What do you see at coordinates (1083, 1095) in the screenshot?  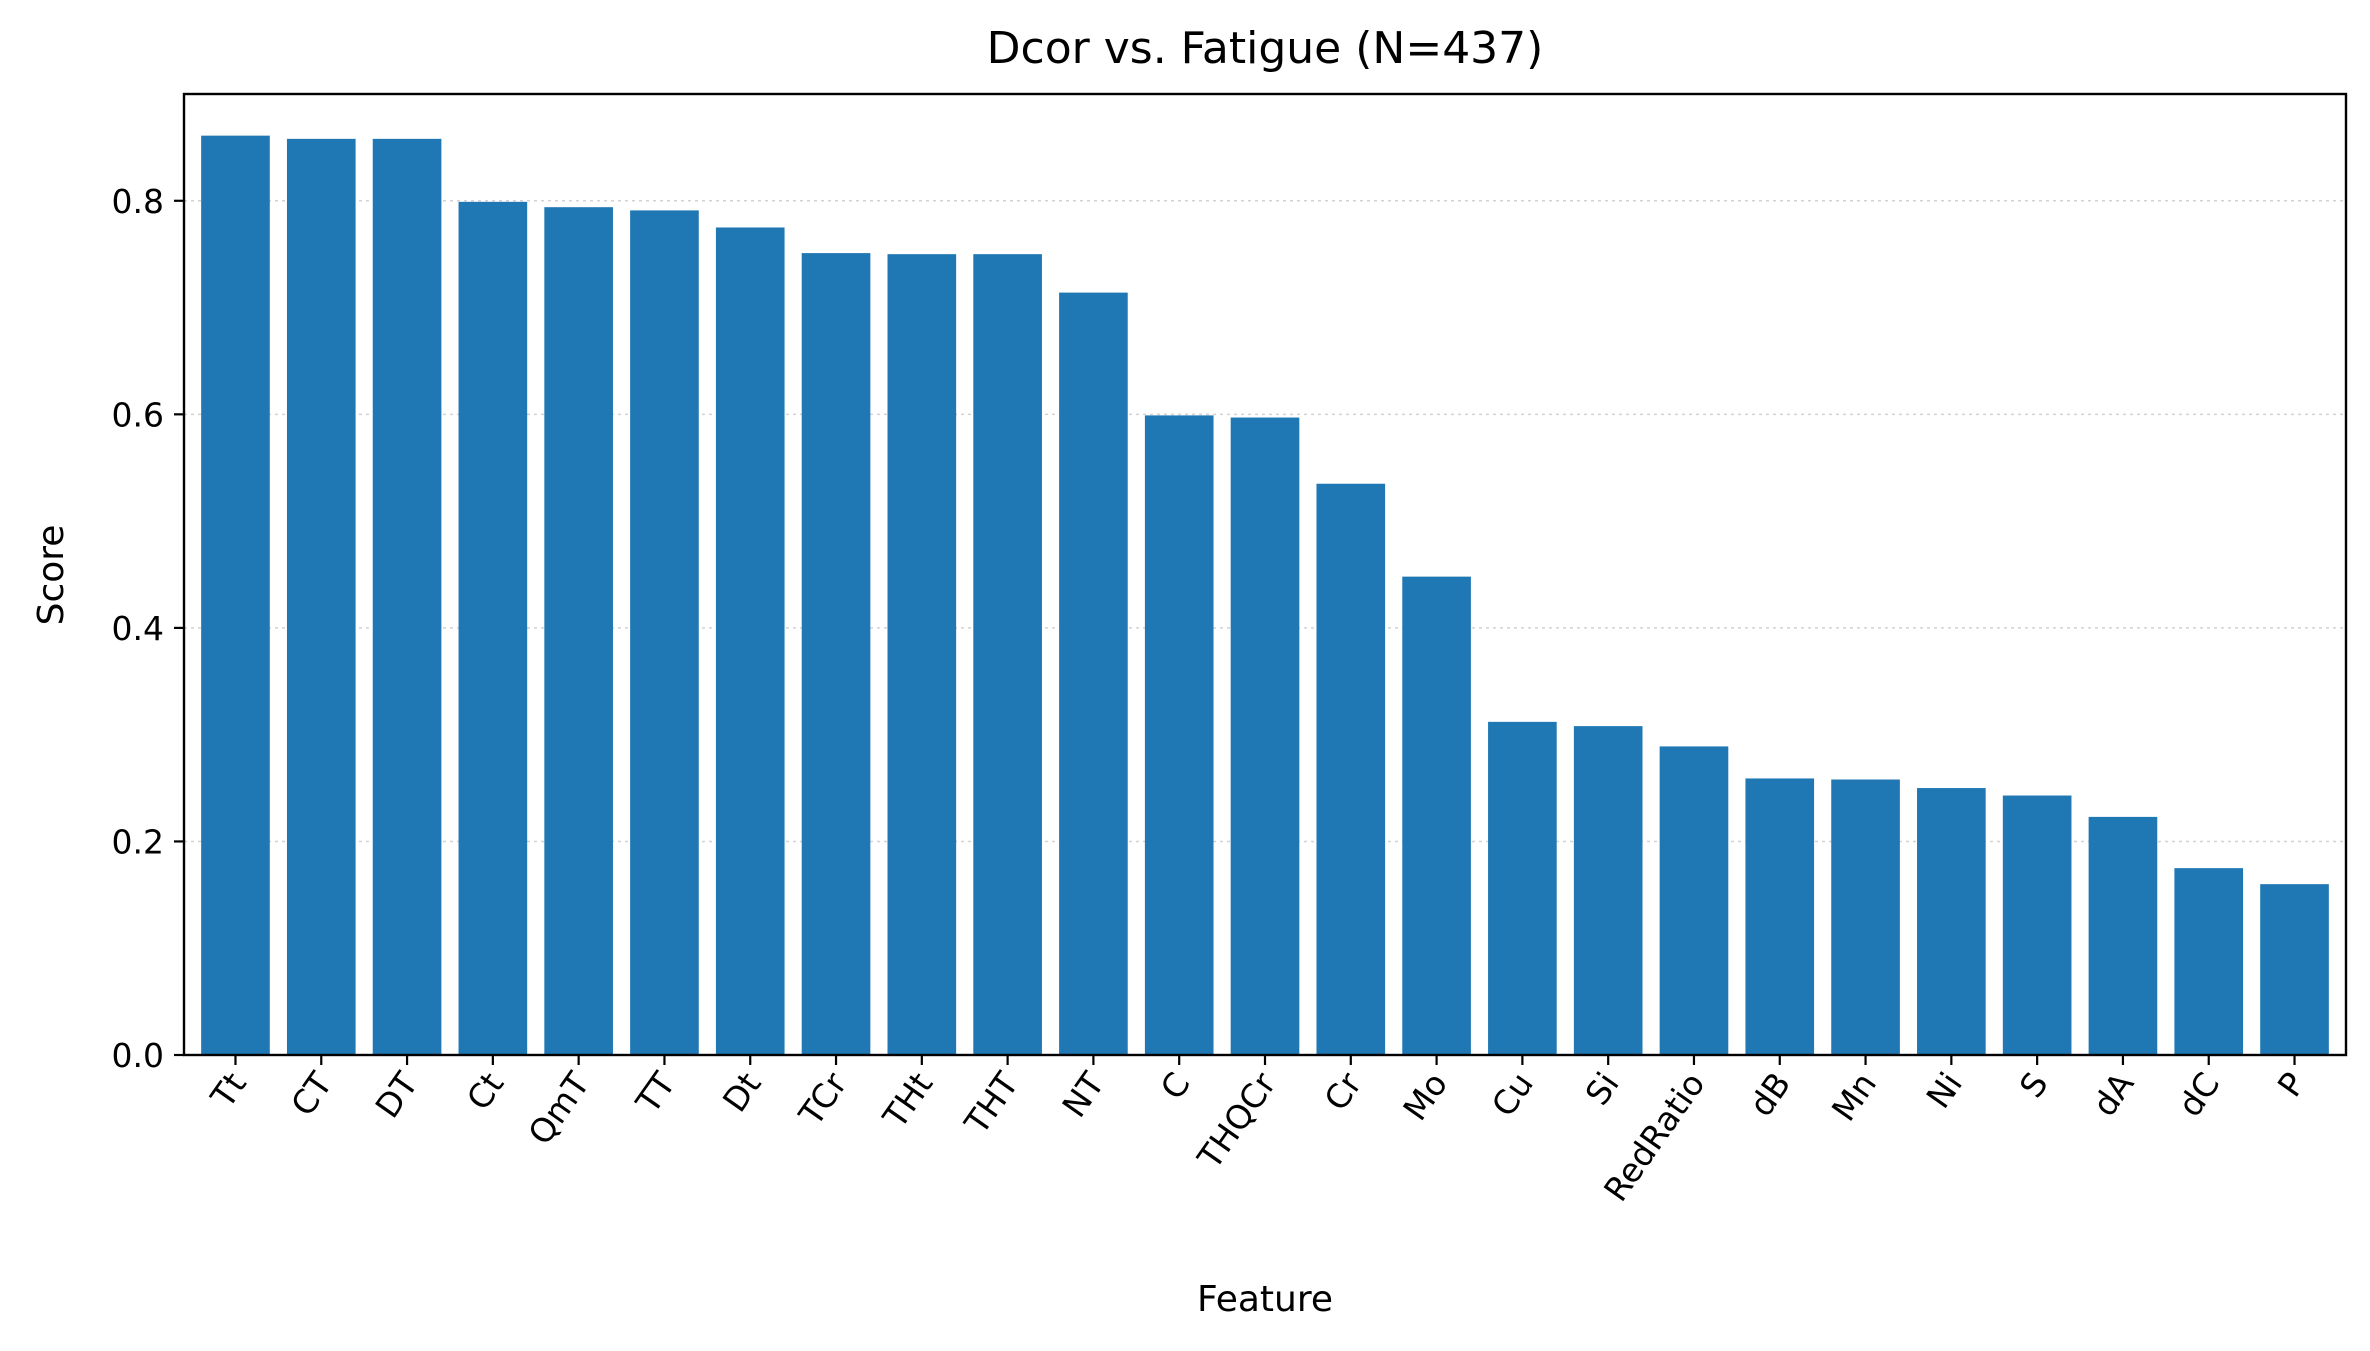 I see `x-tick-label: NT` at bounding box center [1083, 1095].